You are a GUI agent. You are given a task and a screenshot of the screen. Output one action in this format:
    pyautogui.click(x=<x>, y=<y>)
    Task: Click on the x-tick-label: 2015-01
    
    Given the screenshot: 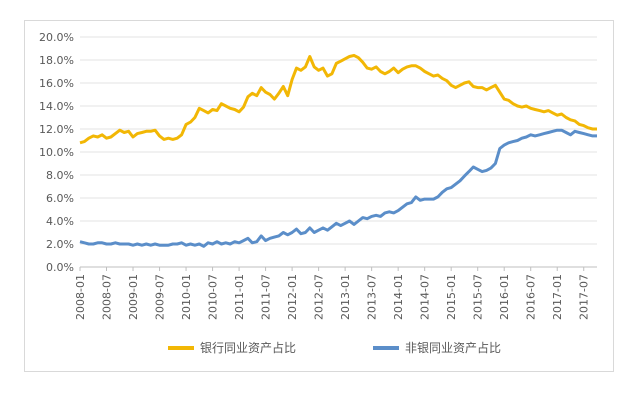 What is the action you would take?
    pyautogui.click(x=451, y=297)
    